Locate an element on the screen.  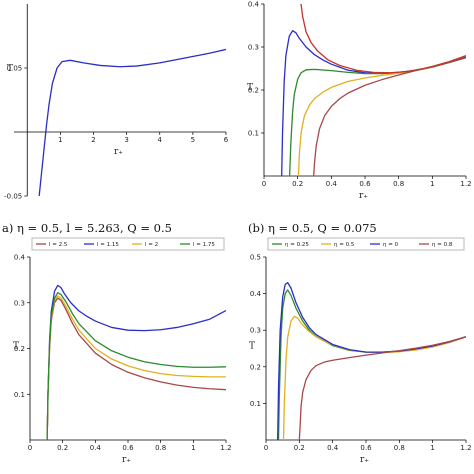
legend-label-c: l = 1.15 is located at coordinates (108, 245).